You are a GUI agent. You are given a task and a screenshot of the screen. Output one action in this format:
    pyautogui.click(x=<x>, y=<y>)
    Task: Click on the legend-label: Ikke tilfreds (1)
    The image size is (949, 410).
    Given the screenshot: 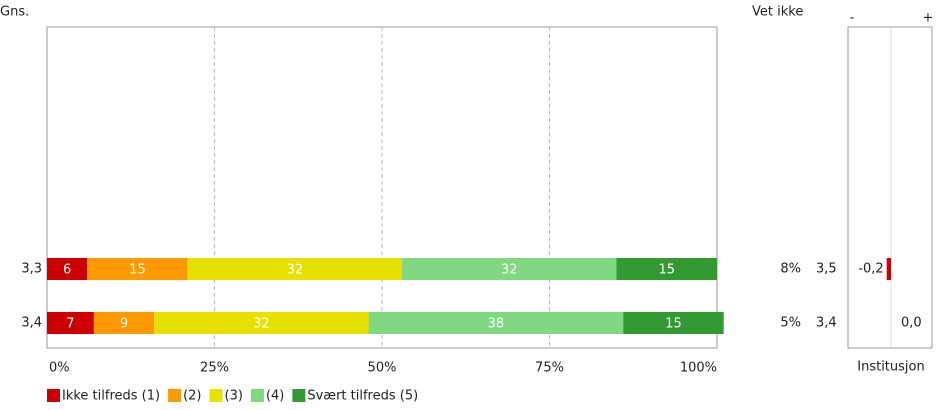 What is the action you would take?
    pyautogui.click(x=111, y=396)
    